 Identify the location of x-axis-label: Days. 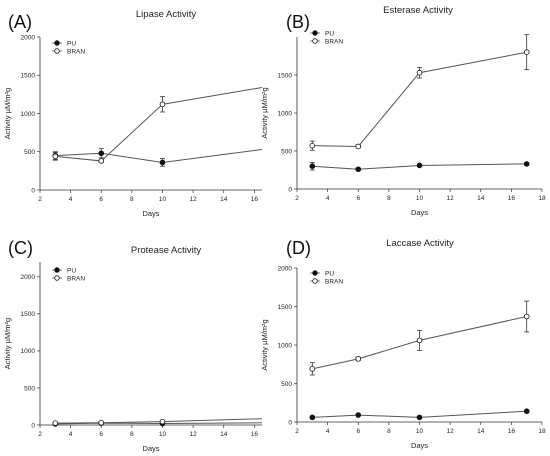
(419, 445).